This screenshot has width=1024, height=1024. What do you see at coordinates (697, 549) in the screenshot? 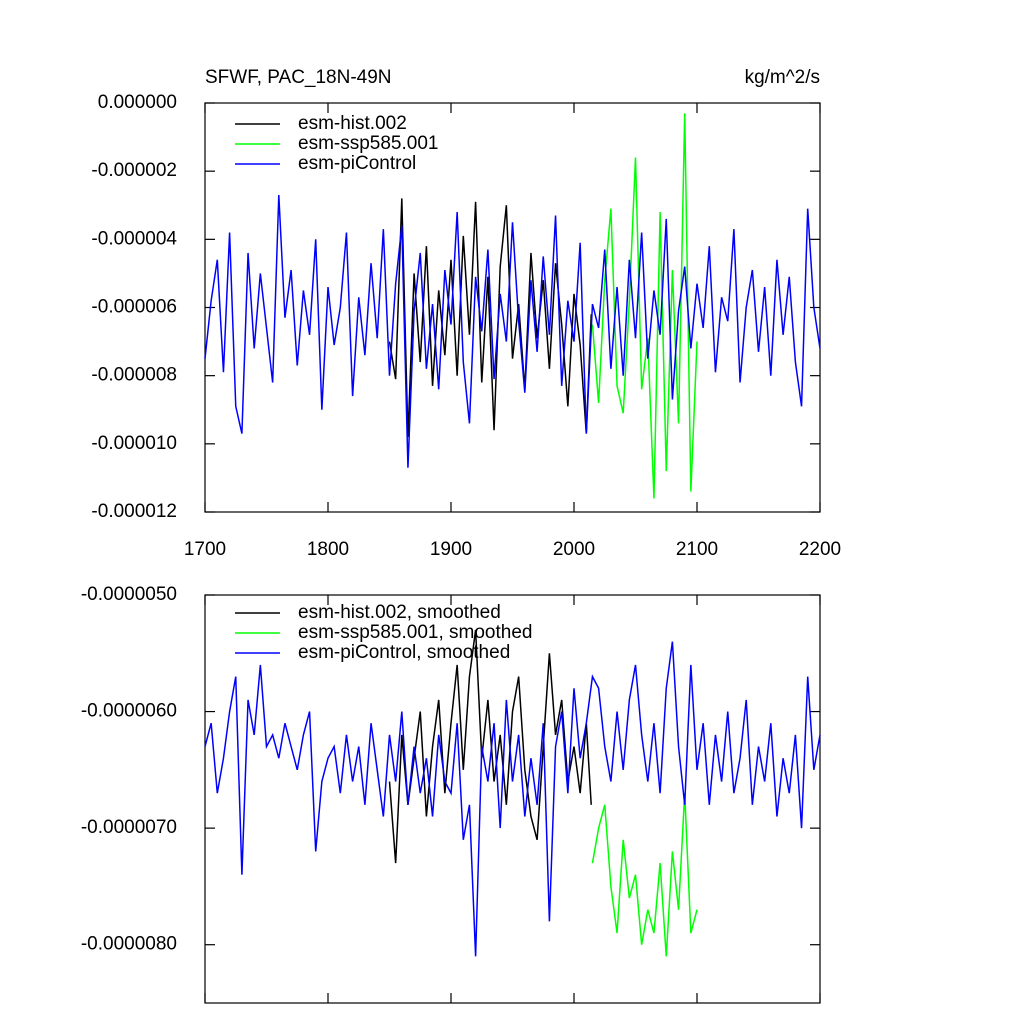
I see `x-tick-label: 2100` at bounding box center [697, 549].